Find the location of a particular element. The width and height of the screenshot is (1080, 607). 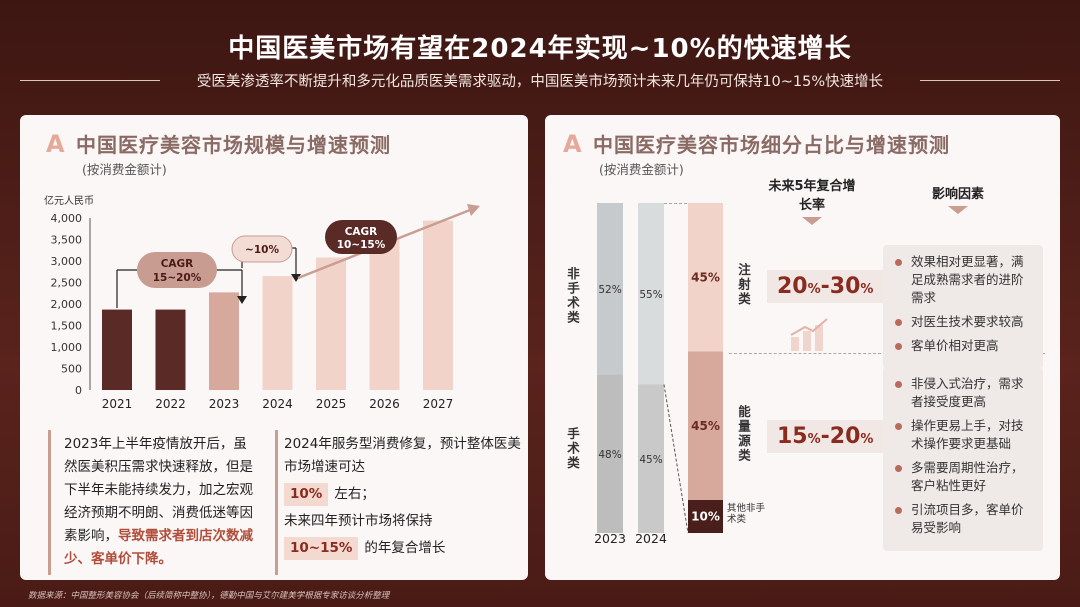

text2-line4: 的年复合增长 is located at coordinates (405, 548).